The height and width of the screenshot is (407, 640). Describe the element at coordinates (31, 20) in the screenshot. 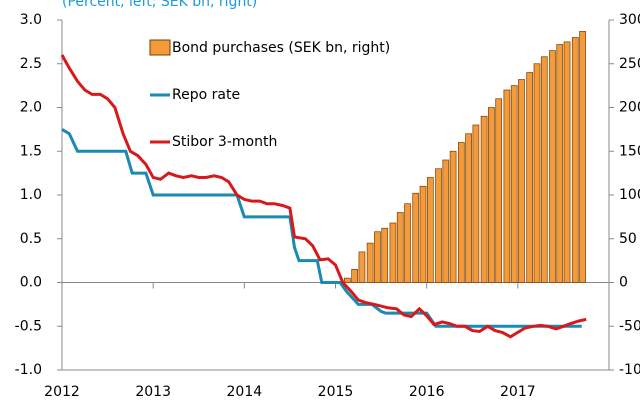

I see `y-tick-label: 3.0` at that location.